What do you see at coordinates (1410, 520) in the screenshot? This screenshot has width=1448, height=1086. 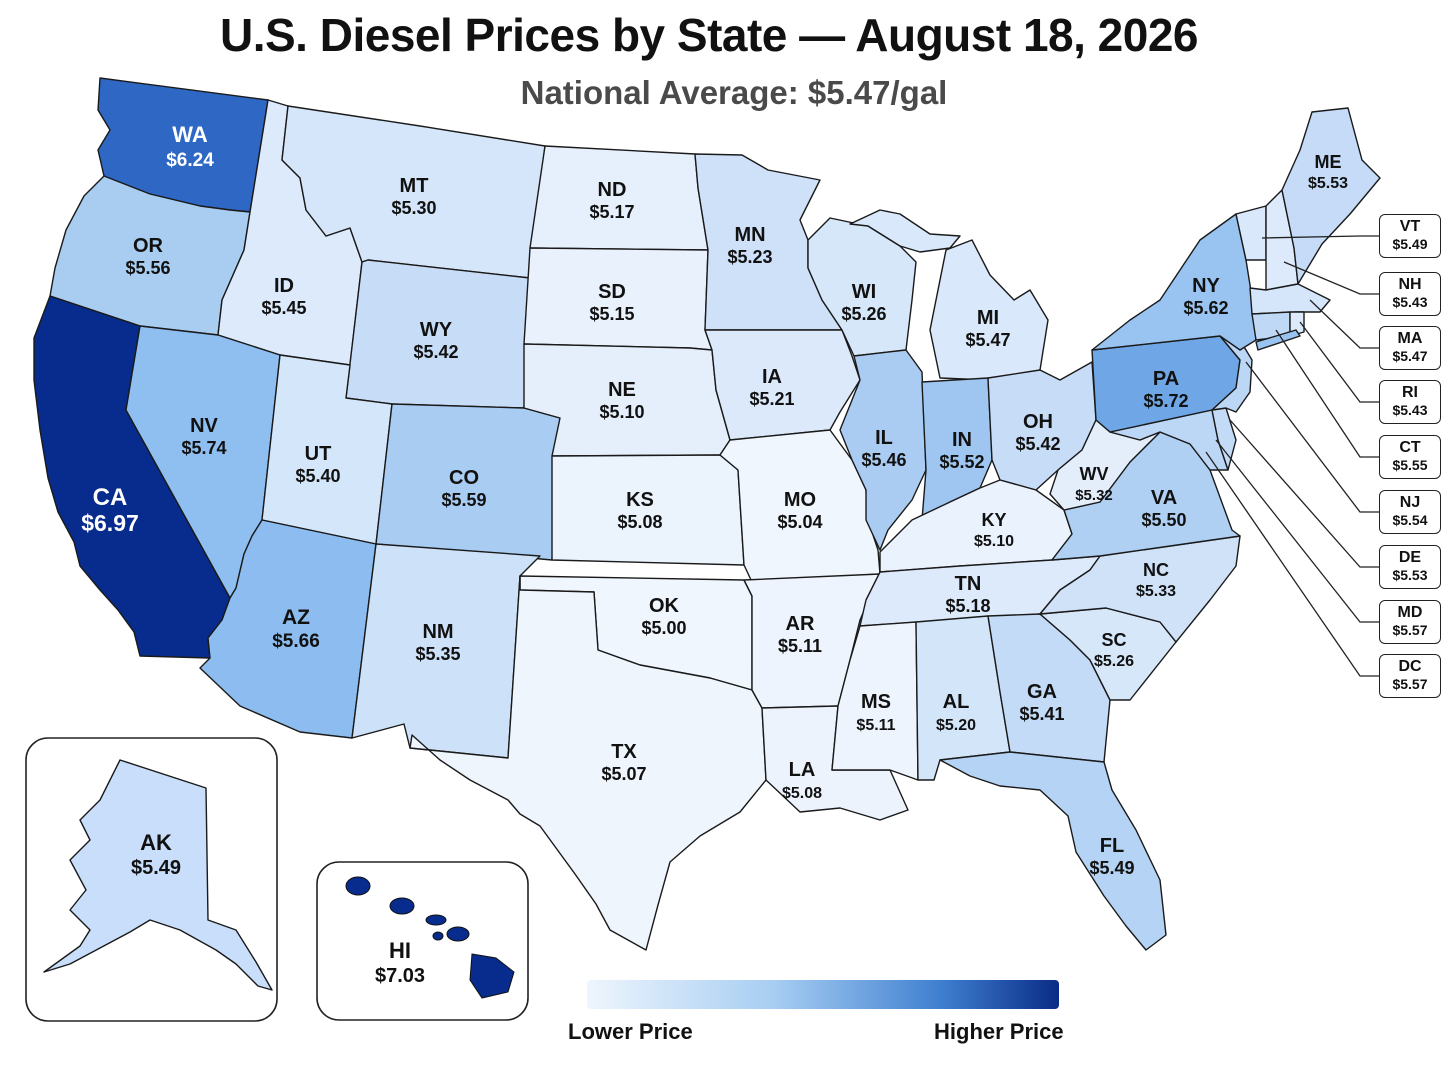 I see `callout-price: $5.54` at bounding box center [1410, 520].